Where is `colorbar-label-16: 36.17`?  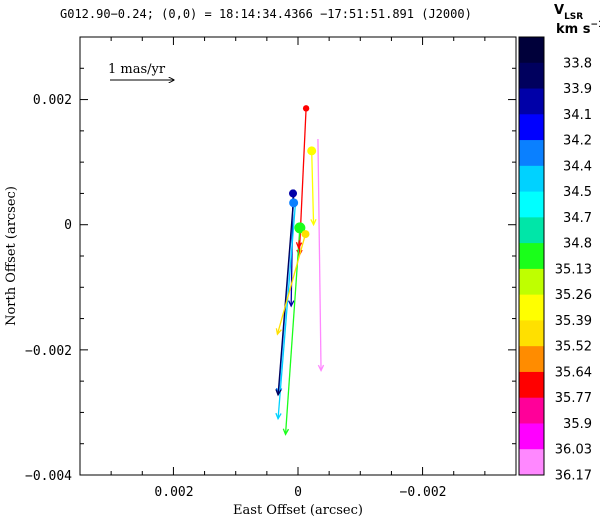
colorbar-label-16: 36.17 is located at coordinates (573, 476).